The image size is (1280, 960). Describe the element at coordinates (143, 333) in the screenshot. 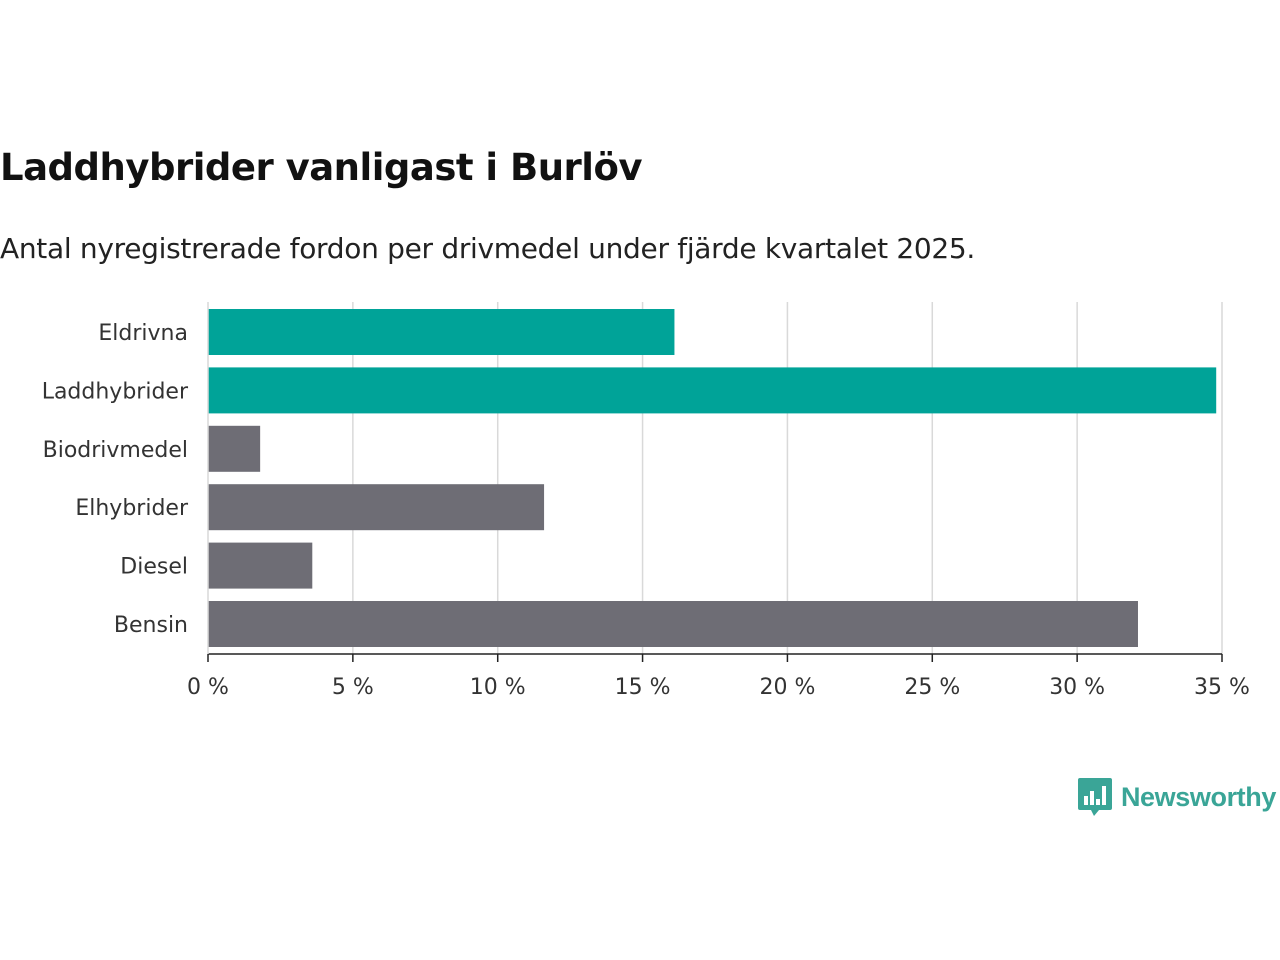

I see `category-label: Eldrivna` at that location.